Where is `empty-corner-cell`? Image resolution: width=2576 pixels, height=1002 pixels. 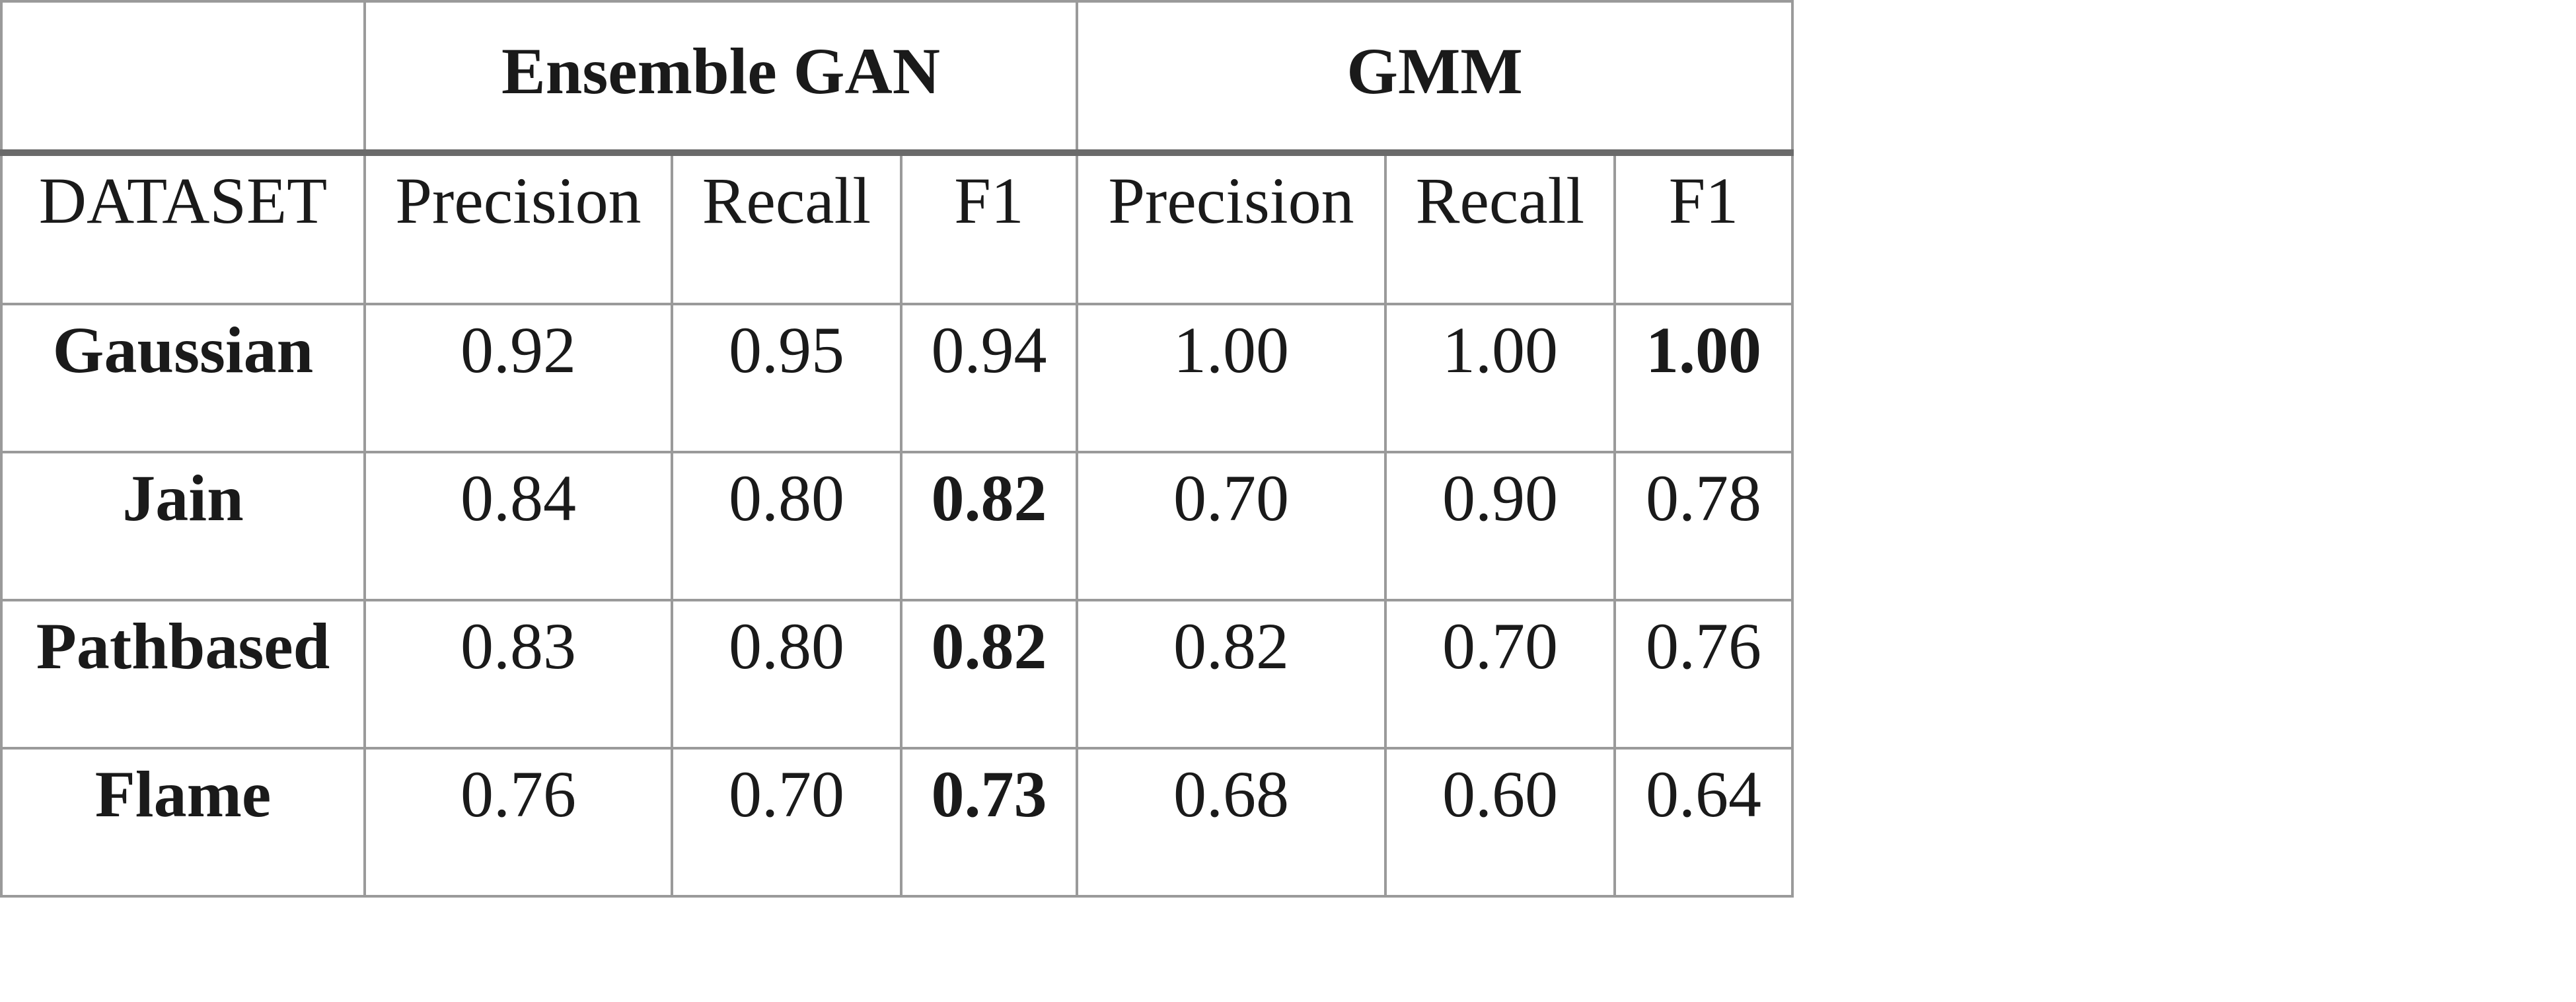
empty-corner-cell is located at coordinates (183, 78).